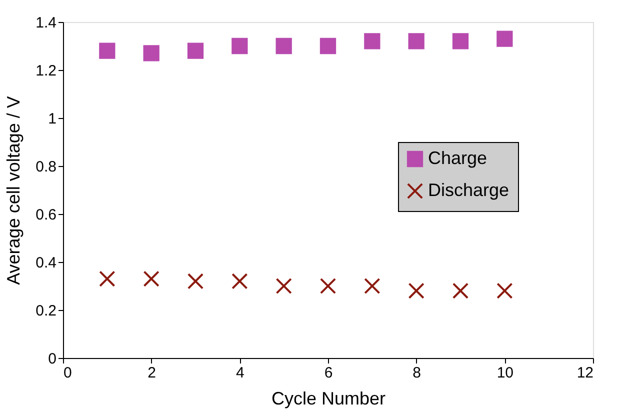 This screenshot has width=630, height=419. I want to click on x-tick-label: 4, so click(240, 373).